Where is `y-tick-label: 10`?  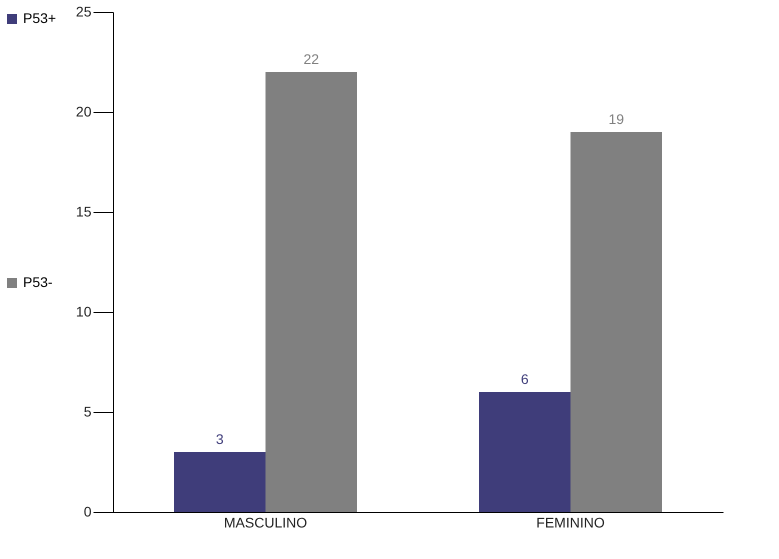 y-tick-label: 10 is located at coordinates (84, 312).